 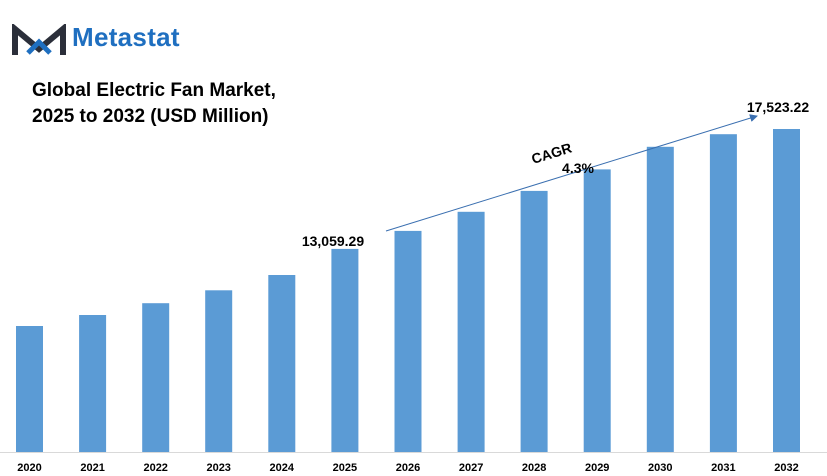 What do you see at coordinates (93, 383) in the screenshot?
I see `bar-2021` at bounding box center [93, 383].